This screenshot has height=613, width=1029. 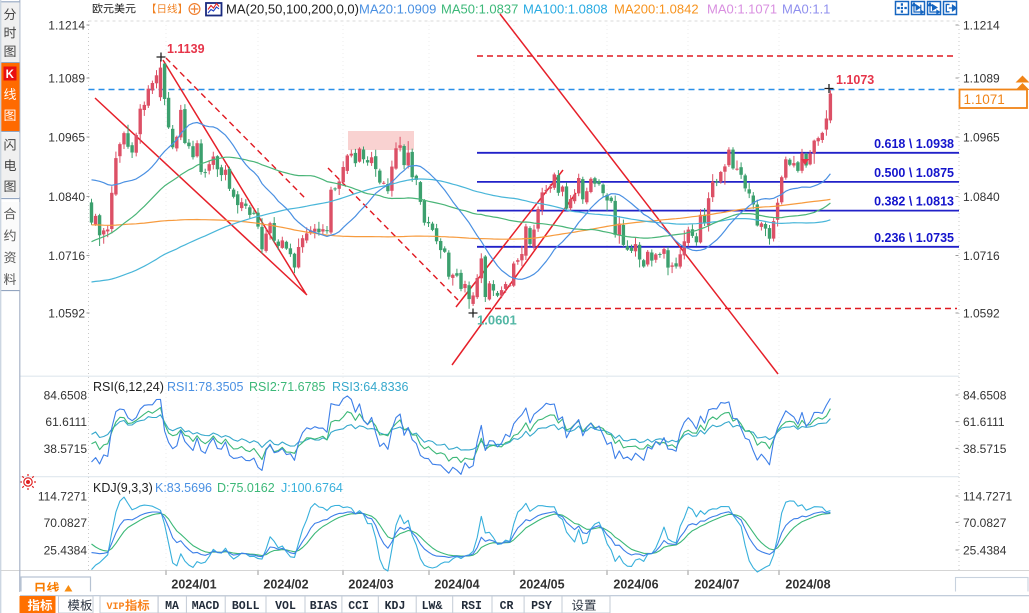 What do you see at coordinates (742, 9) in the screenshot?
I see `svg-text: MA0:1.1071` at bounding box center [742, 9].